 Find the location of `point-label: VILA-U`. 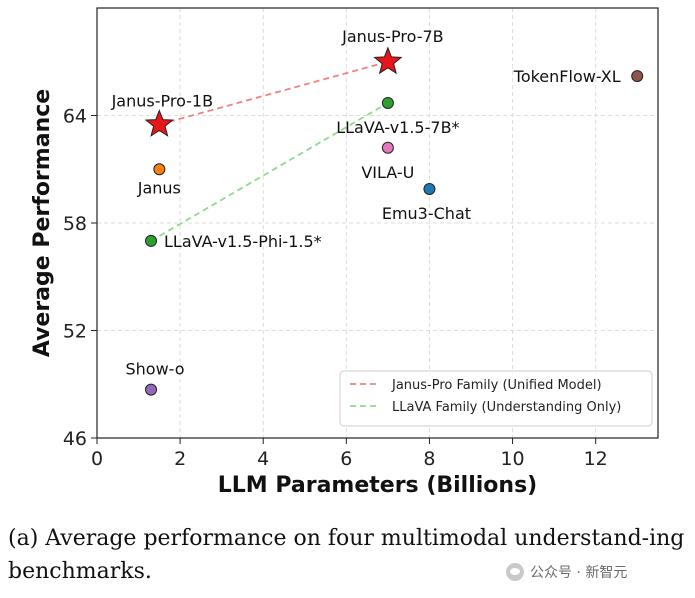

point-label: VILA-U is located at coordinates (387, 172).